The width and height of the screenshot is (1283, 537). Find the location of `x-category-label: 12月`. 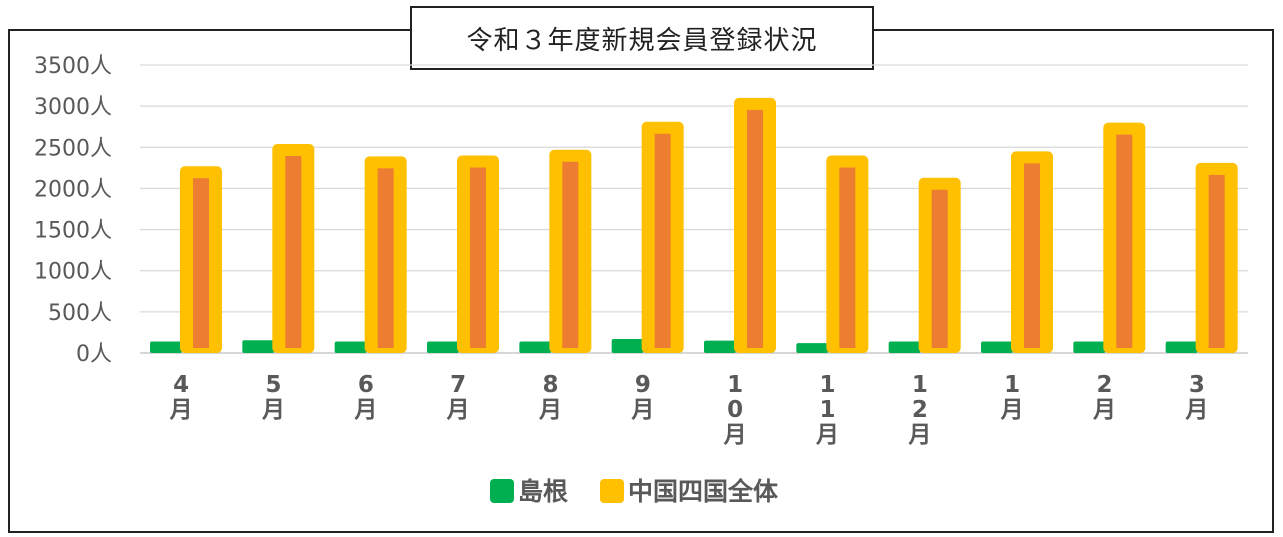

x-category-label: 12月 is located at coordinates (919, 410).